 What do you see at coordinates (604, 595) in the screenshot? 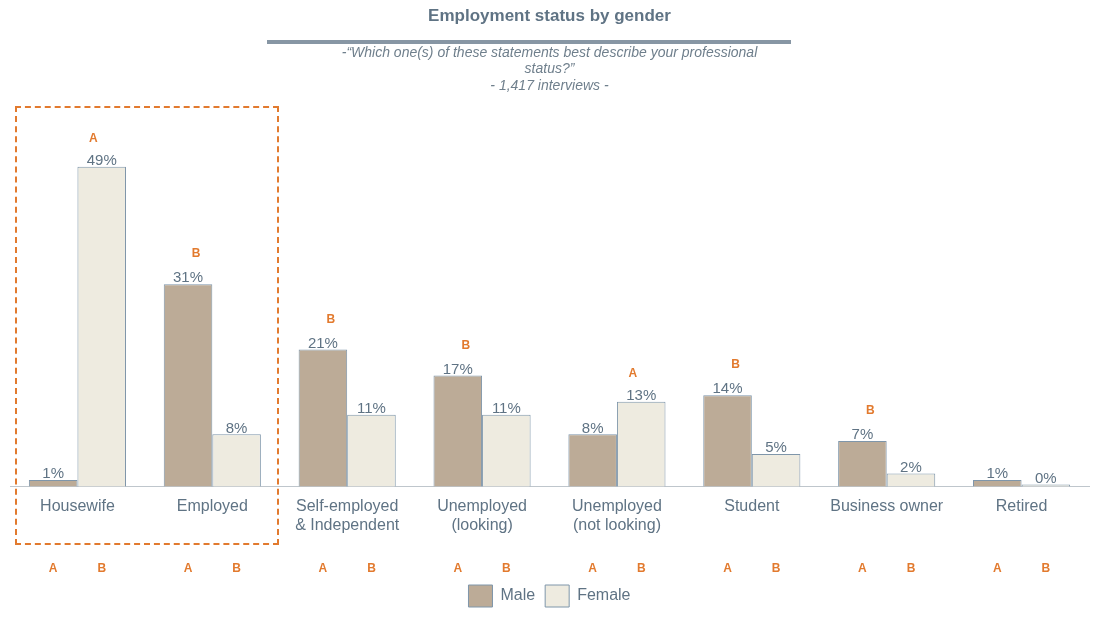
I see `legend-label: Female` at bounding box center [604, 595].